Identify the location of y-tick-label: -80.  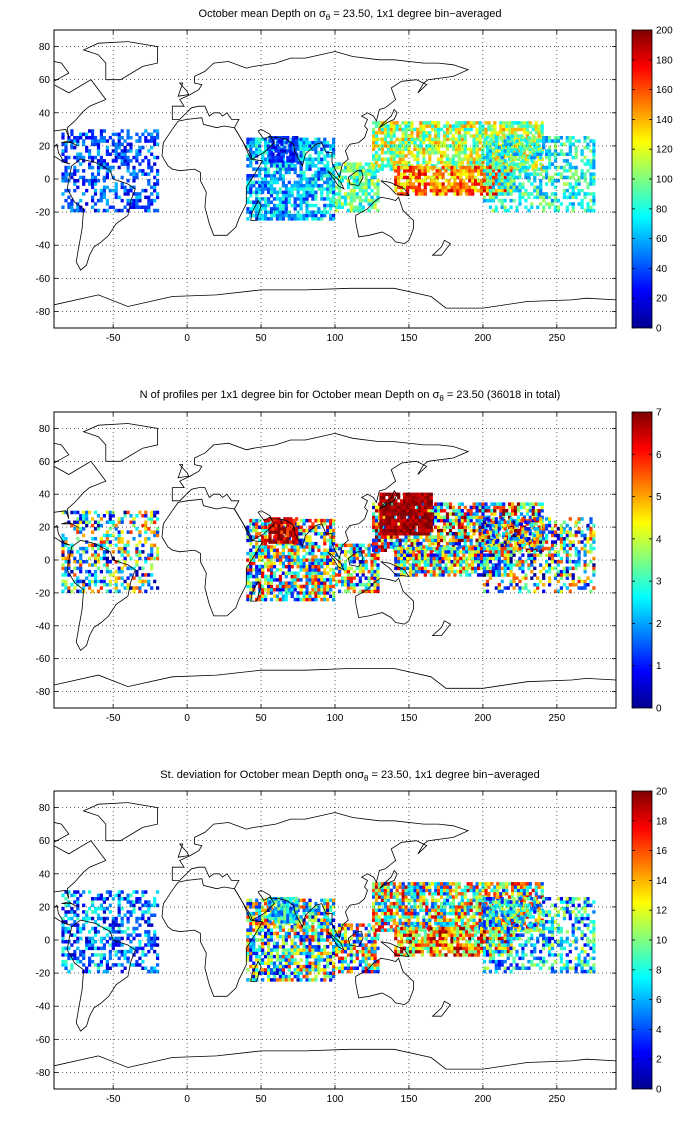
(43, 312).